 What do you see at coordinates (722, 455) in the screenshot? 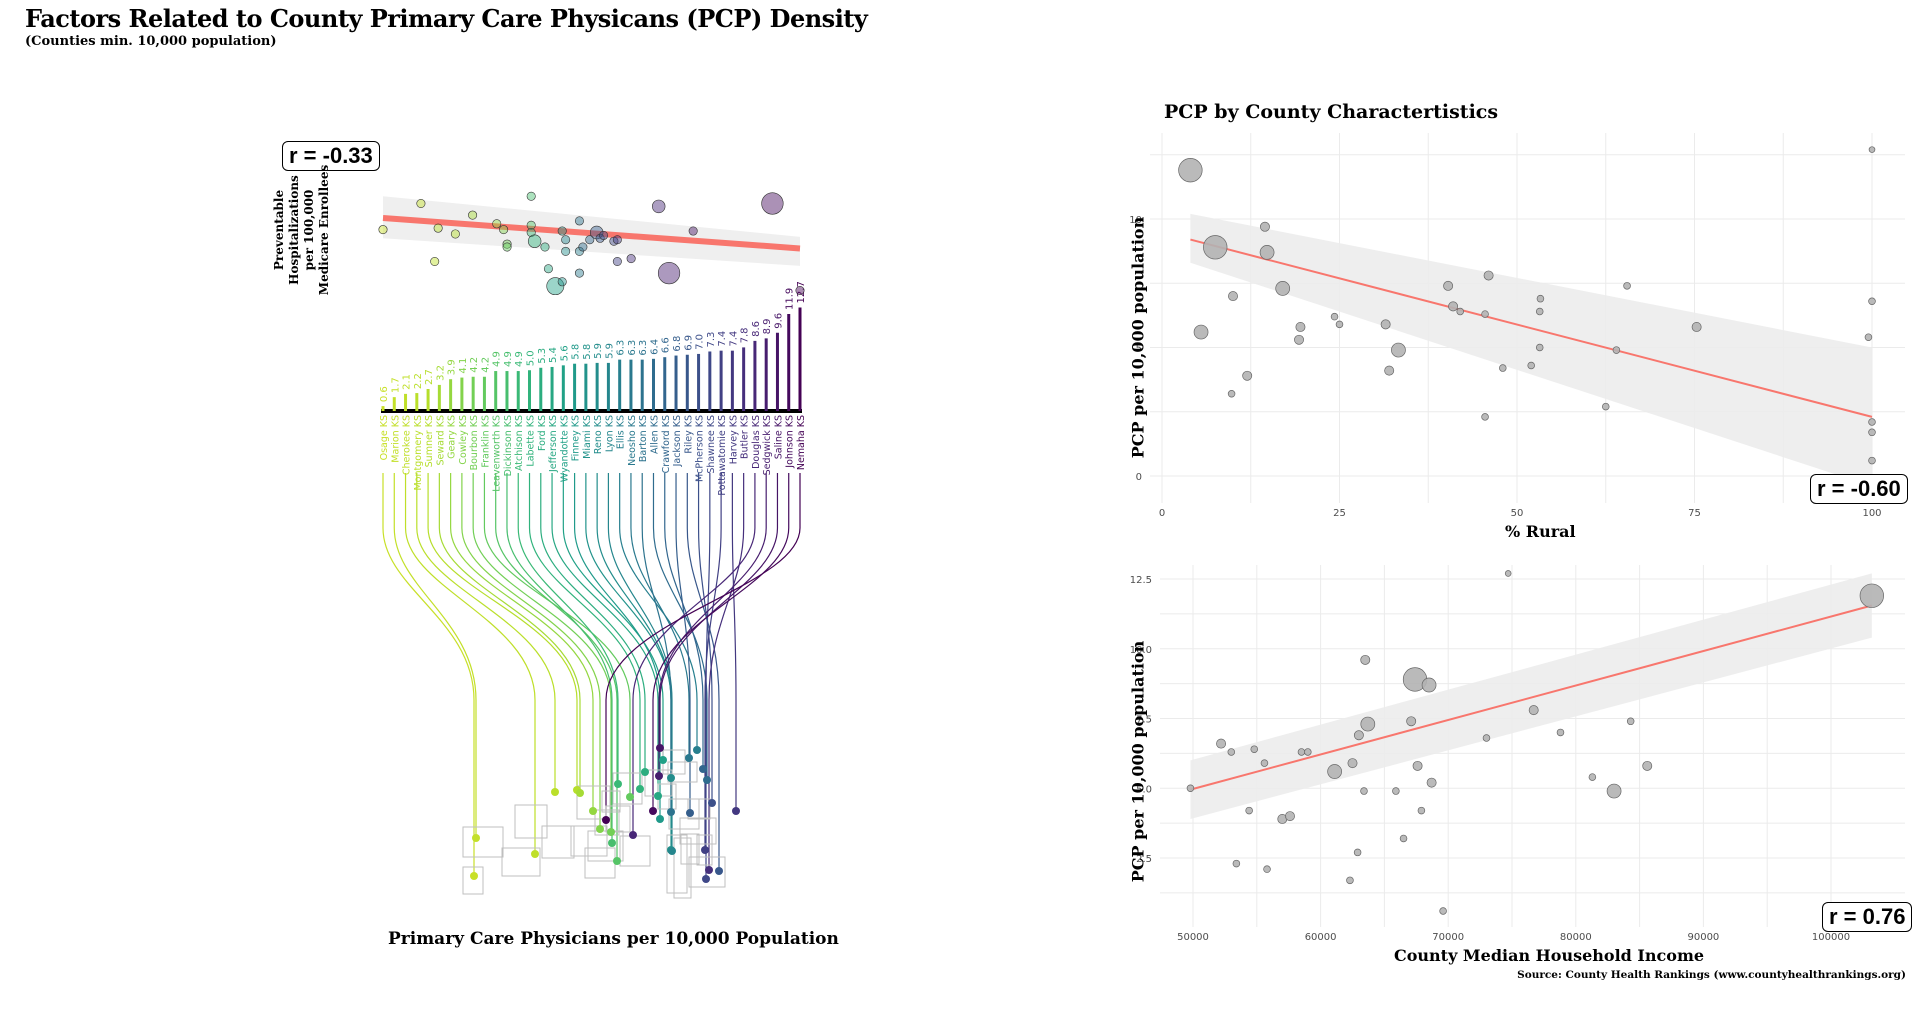
I see `county-label: Pottawatomie KS` at bounding box center [722, 455].